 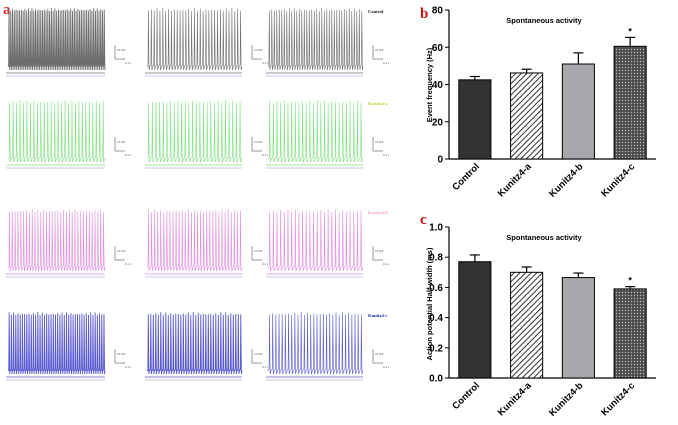 I want to click on y-tick-label: 0.0, so click(x=436, y=379).